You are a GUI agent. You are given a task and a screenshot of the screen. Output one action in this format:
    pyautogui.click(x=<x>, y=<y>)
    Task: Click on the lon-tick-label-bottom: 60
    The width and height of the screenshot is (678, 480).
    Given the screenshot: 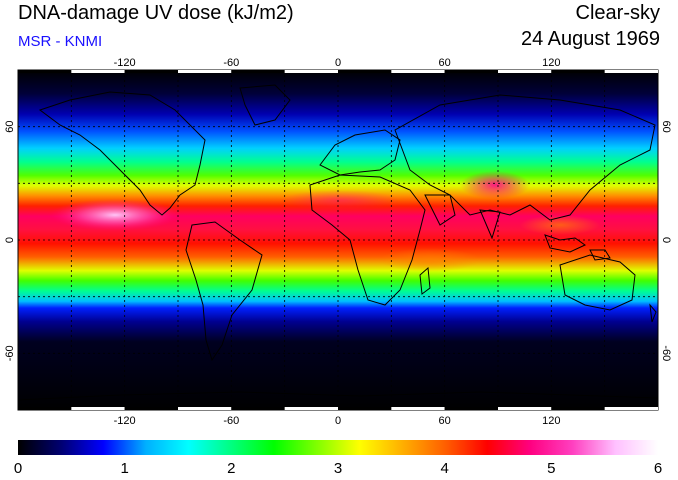 What is the action you would take?
    pyautogui.click(x=445, y=421)
    